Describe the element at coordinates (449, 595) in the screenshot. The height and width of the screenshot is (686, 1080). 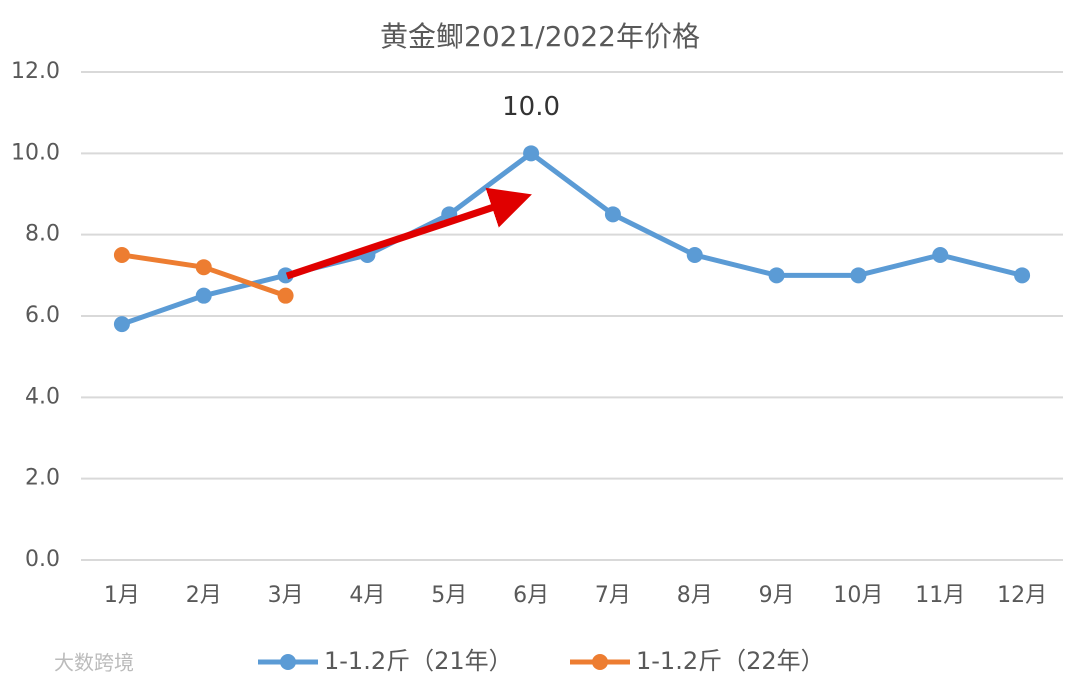
I see `x-tick-label: 5月` at that location.